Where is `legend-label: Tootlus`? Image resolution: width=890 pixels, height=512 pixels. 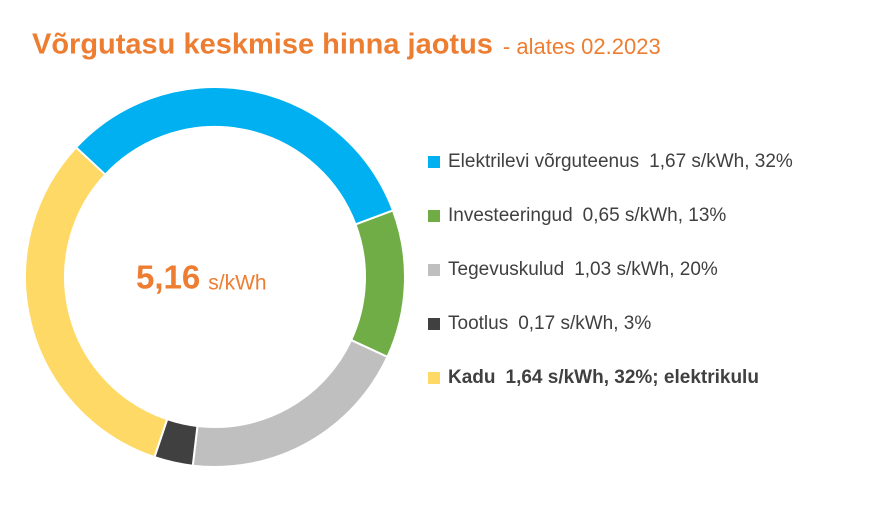
legend-label: Tootlus is located at coordinates (478, 323).